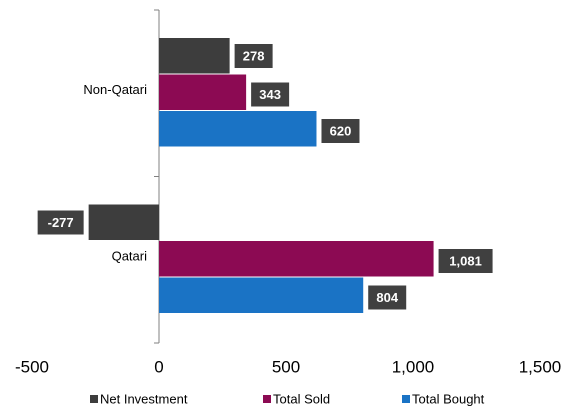 The width and height of the screenshot is (579, 409). I want to click on data-label: 278, so click(254, 55).